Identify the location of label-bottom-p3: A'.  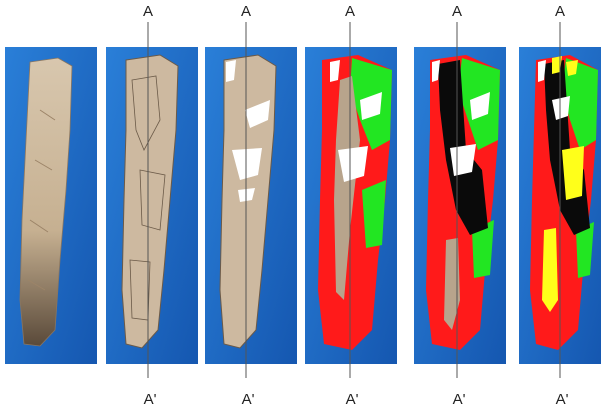
(248, 399).